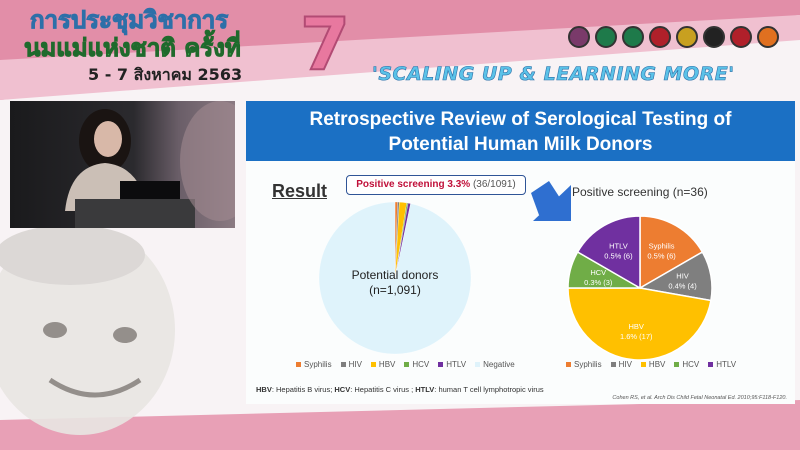 The image size is (800, 450). Describe the element at coordinates (489, 389) in the screenshot. I see `footnote-text: : human T cell lymphotropic virus` at that location.